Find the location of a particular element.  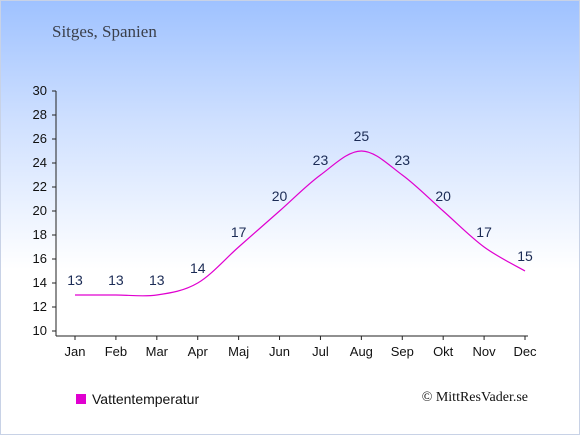

data-label: 14 is located at coordinates (198, 268).